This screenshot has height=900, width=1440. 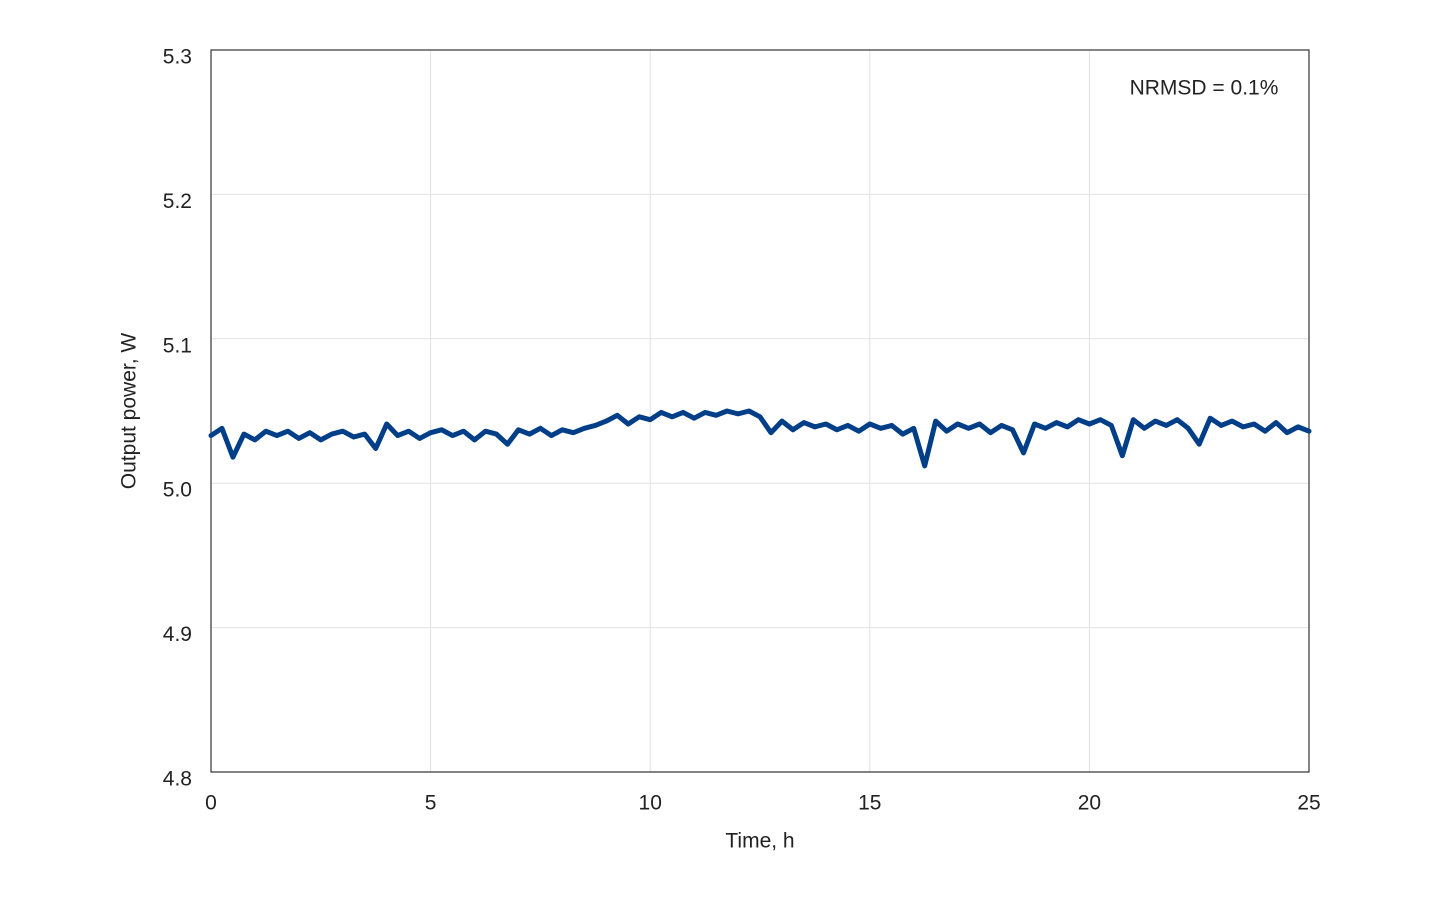 What do you see at coordinates (650, 803) in the screenshot?
I see `x-tick-label: 10` at bounding box center [650, 803].